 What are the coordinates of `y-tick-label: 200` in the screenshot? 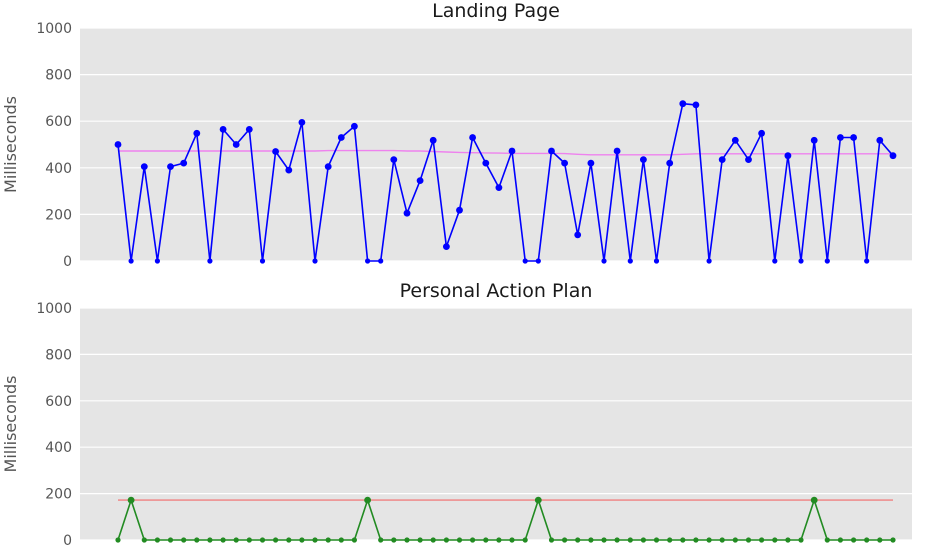 It's located at (58, 215).